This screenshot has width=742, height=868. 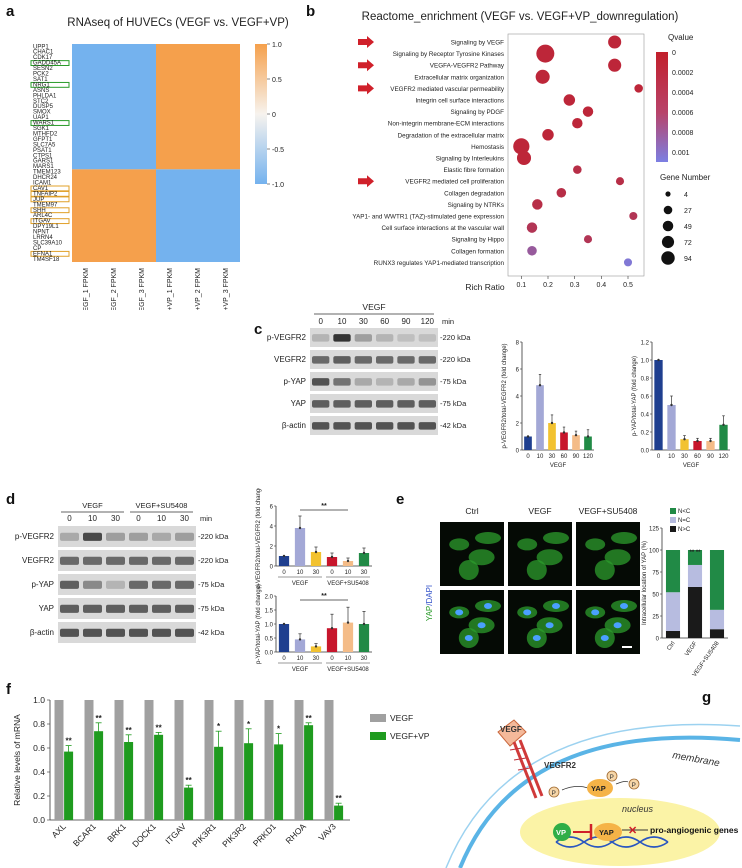 I want to click on y-tick-label: 0, so click(x=518, y=452).